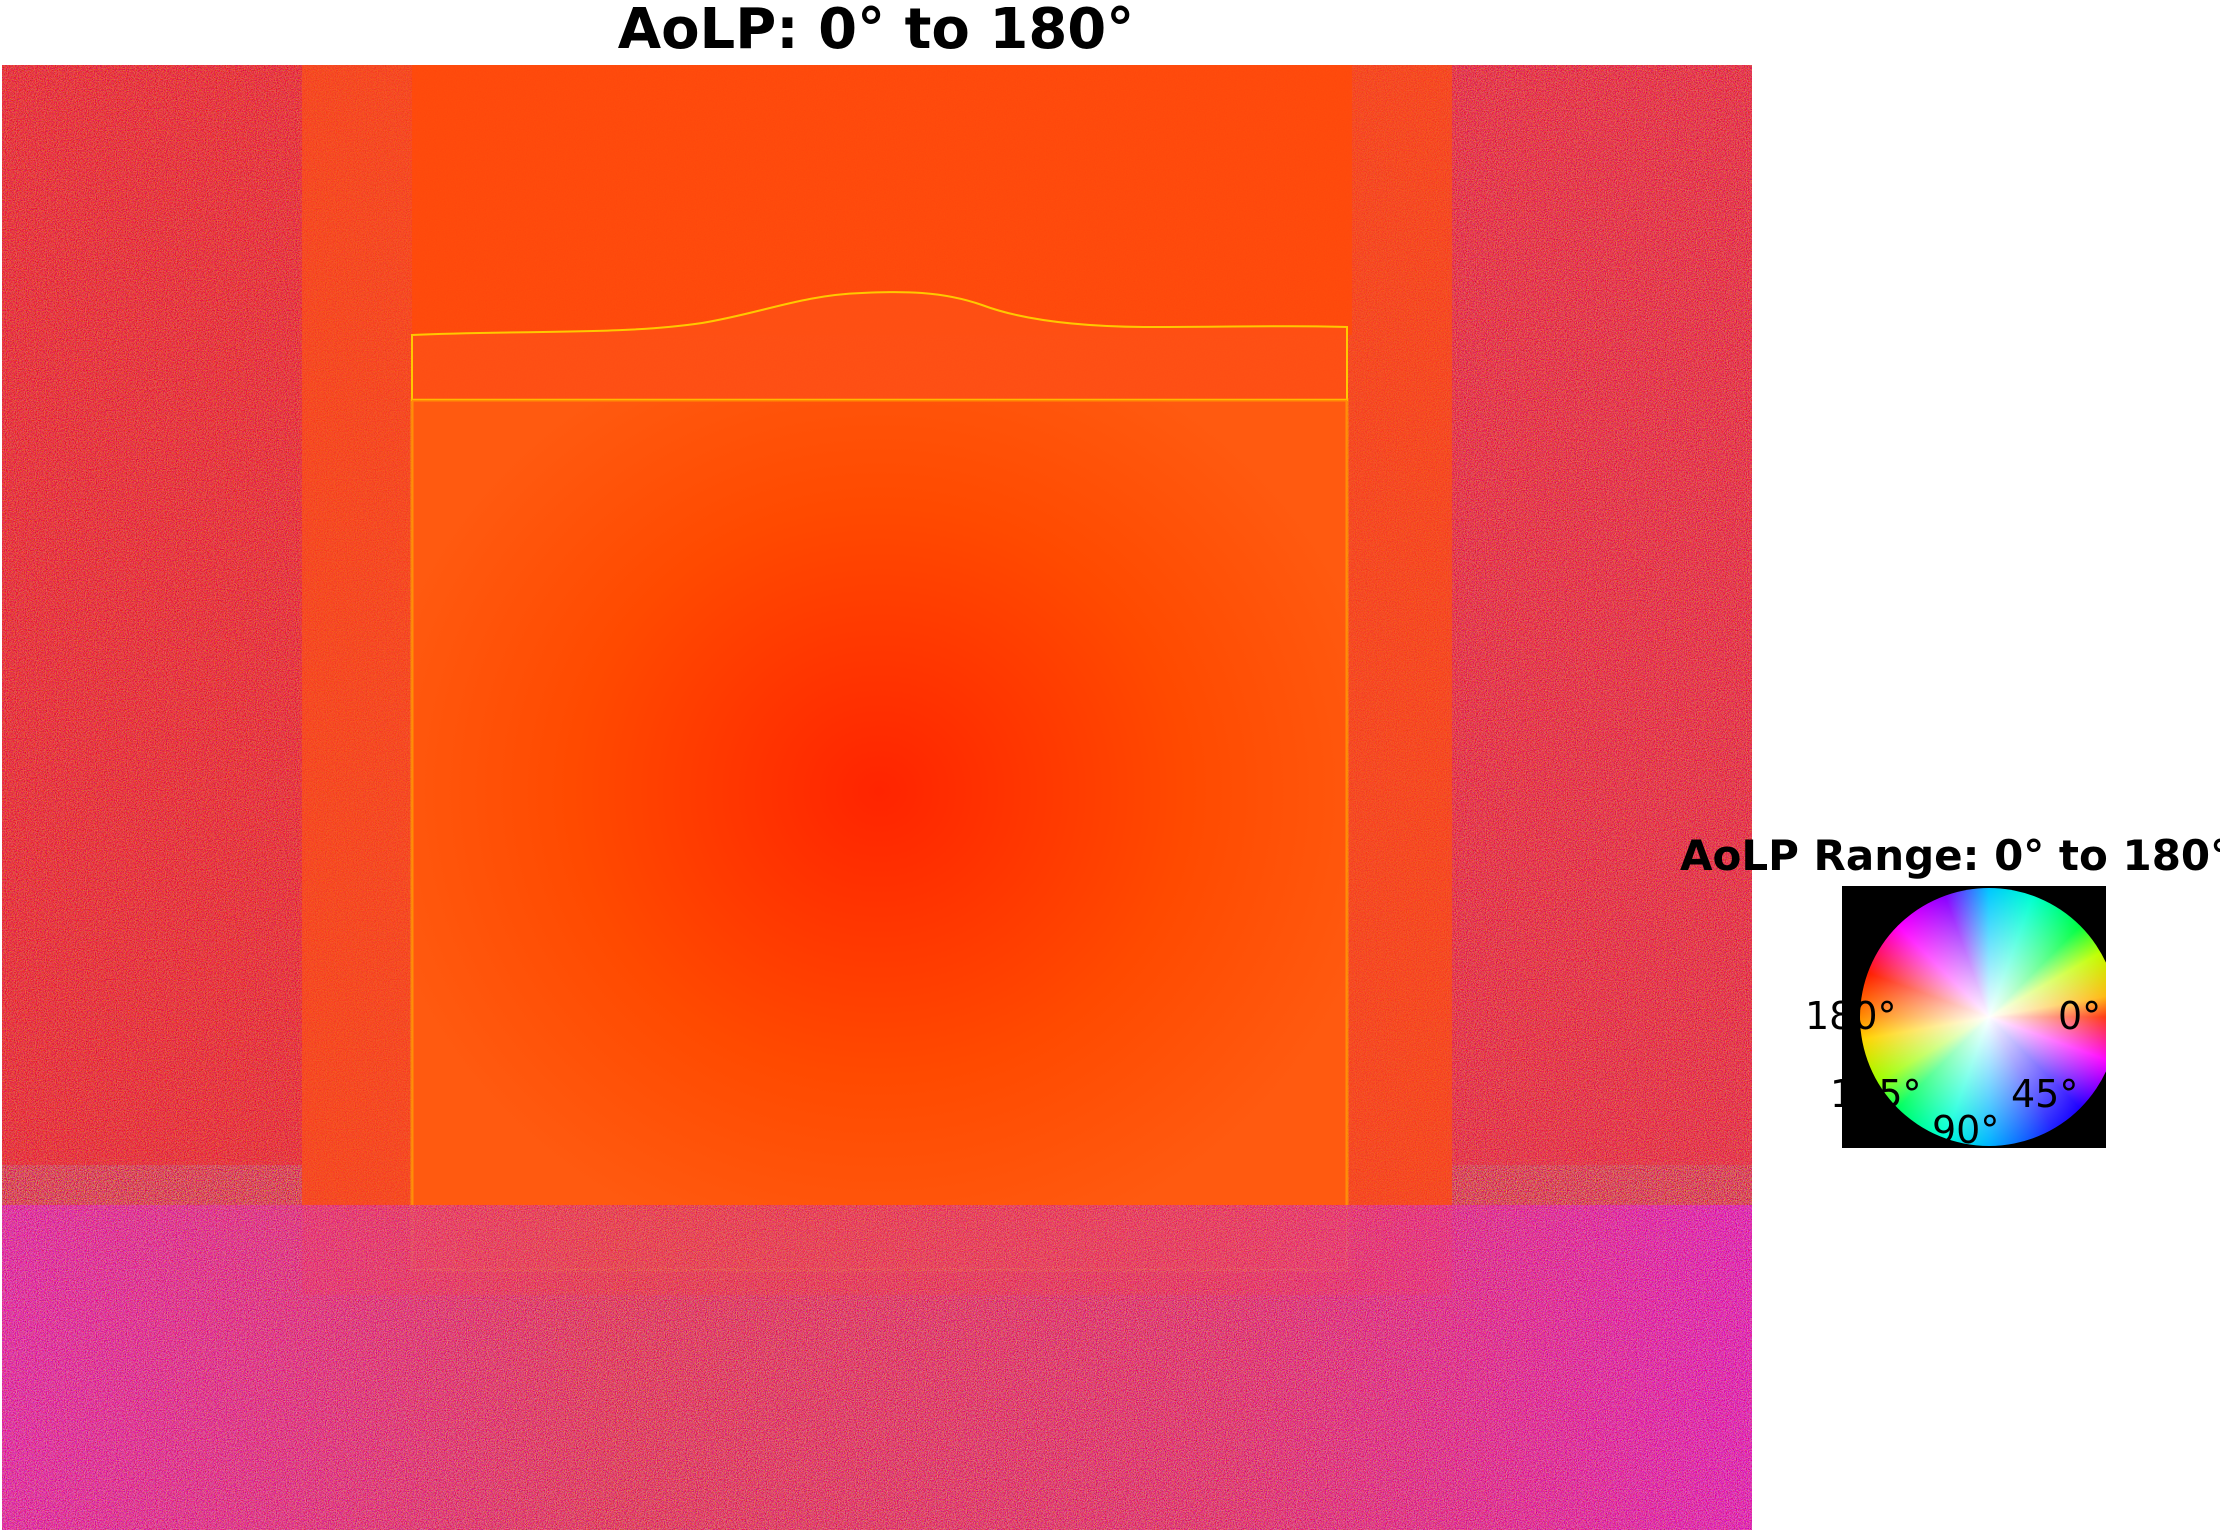 The image size is (2220, 1532). Describe the element at coordinates (2045, 1094) in the screenshot. I see `legend-tick-45: 45°` at that location.